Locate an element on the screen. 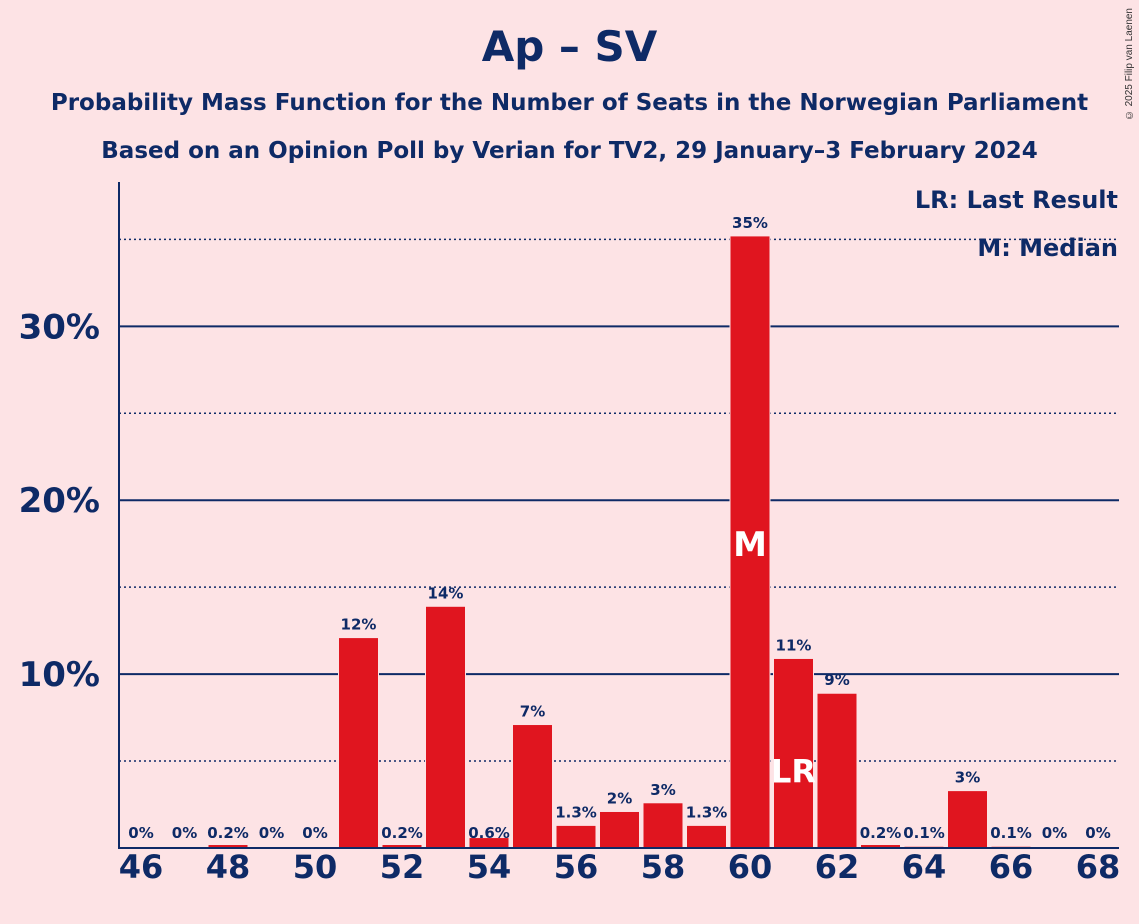 The image size is (1139, 924). x-tick-label: 60 is located at coordinates (750, 867).